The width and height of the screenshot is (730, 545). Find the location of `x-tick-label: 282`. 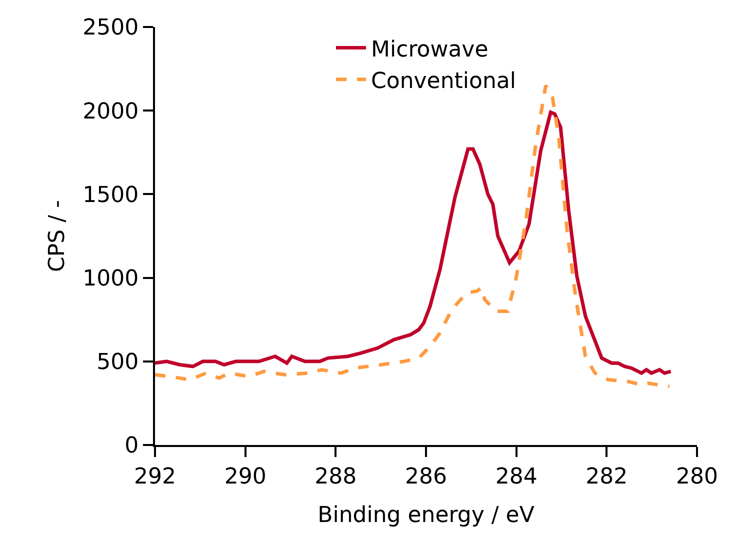

x-tick-label: 282 is located at coordinates (607, 477).